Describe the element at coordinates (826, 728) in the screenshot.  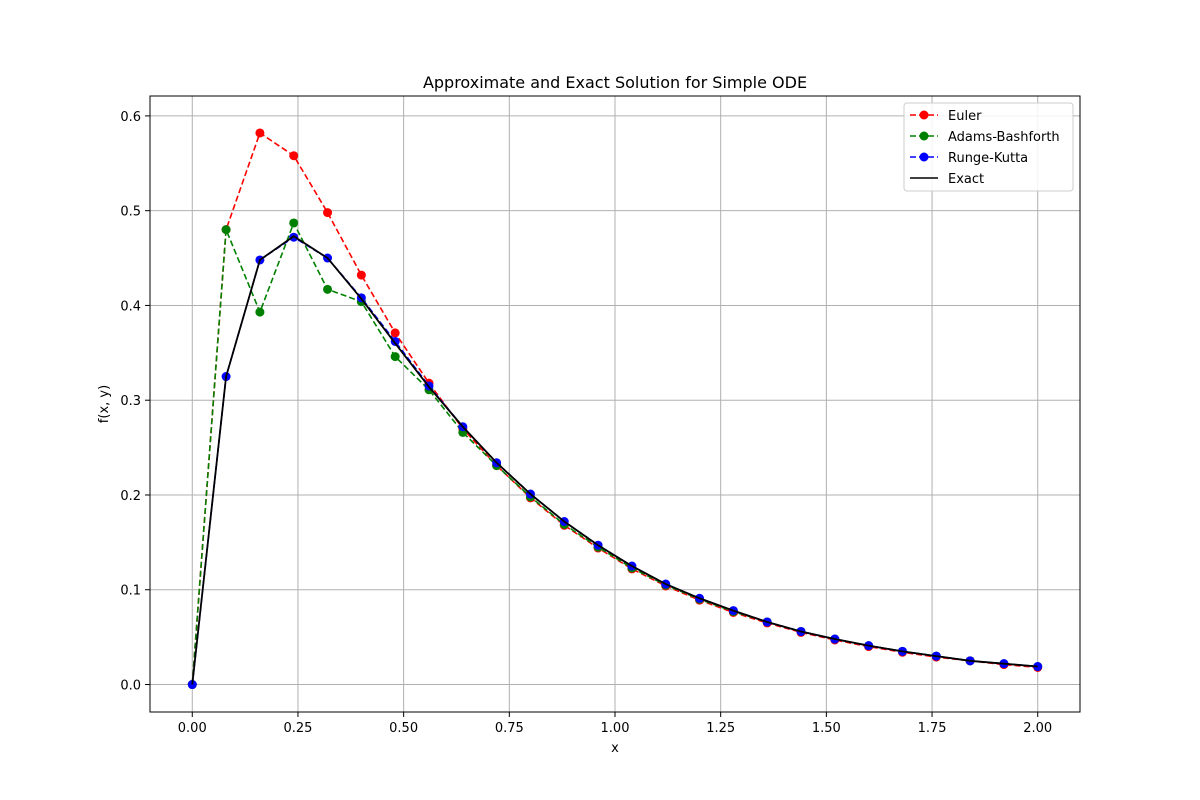
I see `x-tick-label: 1.50` at that location.